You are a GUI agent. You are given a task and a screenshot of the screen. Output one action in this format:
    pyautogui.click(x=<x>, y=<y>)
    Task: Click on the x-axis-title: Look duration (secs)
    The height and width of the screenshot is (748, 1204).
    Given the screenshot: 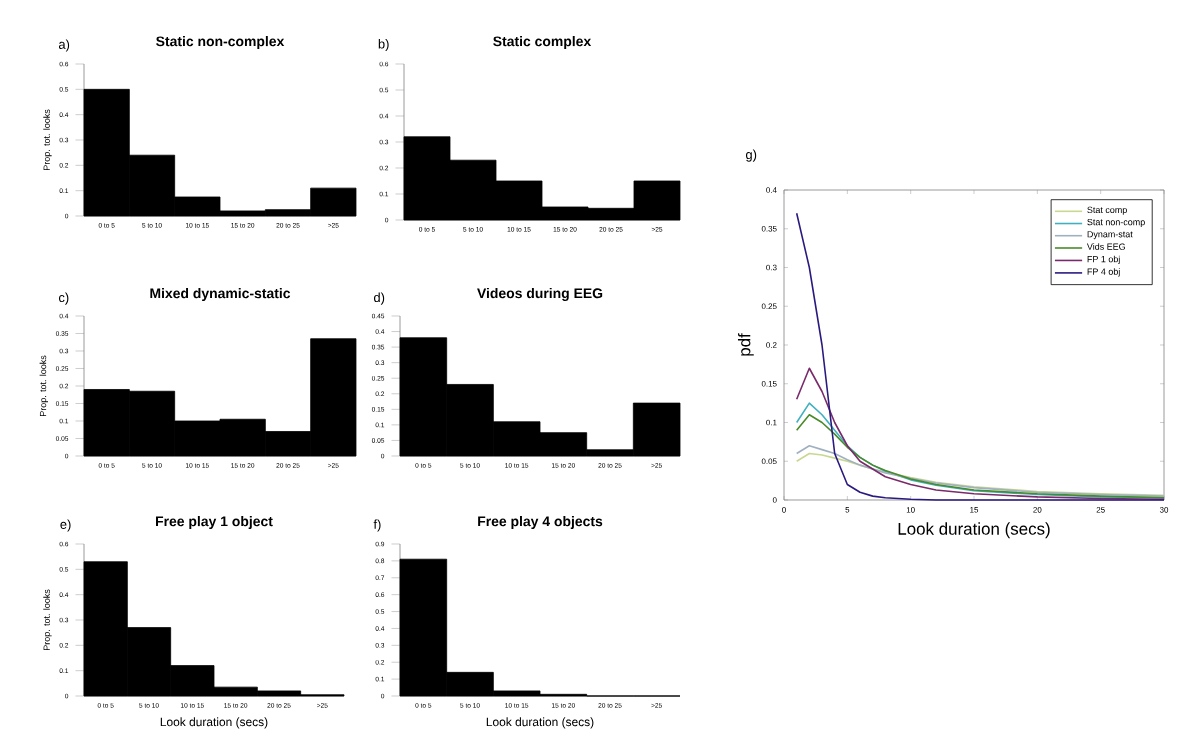 What is the action you would take?
    pyautogui.click(x=974, y=530)
    